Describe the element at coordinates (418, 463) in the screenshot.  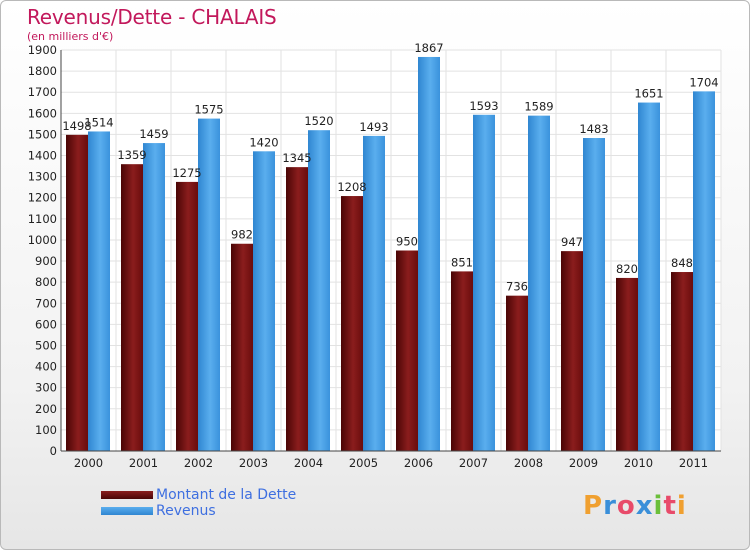
I see `x-tick-label: 2006` at that location.